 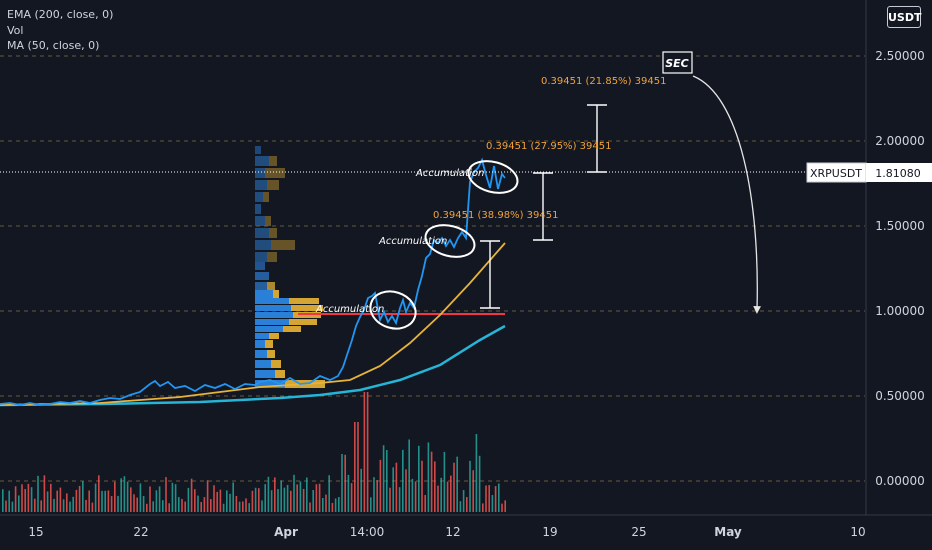 I want to click on legend-vol: Vol, so click(x=15, y=30).